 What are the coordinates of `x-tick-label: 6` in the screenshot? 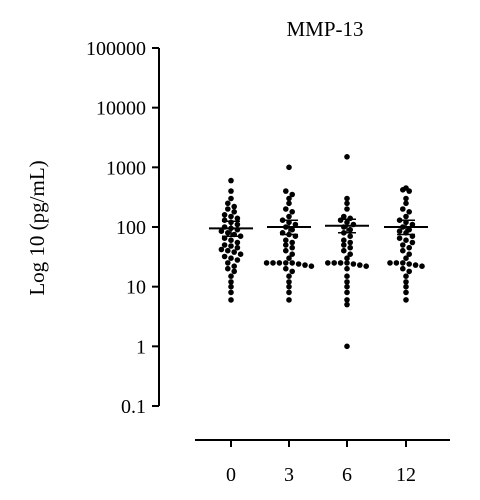 It's located at (347, 475).